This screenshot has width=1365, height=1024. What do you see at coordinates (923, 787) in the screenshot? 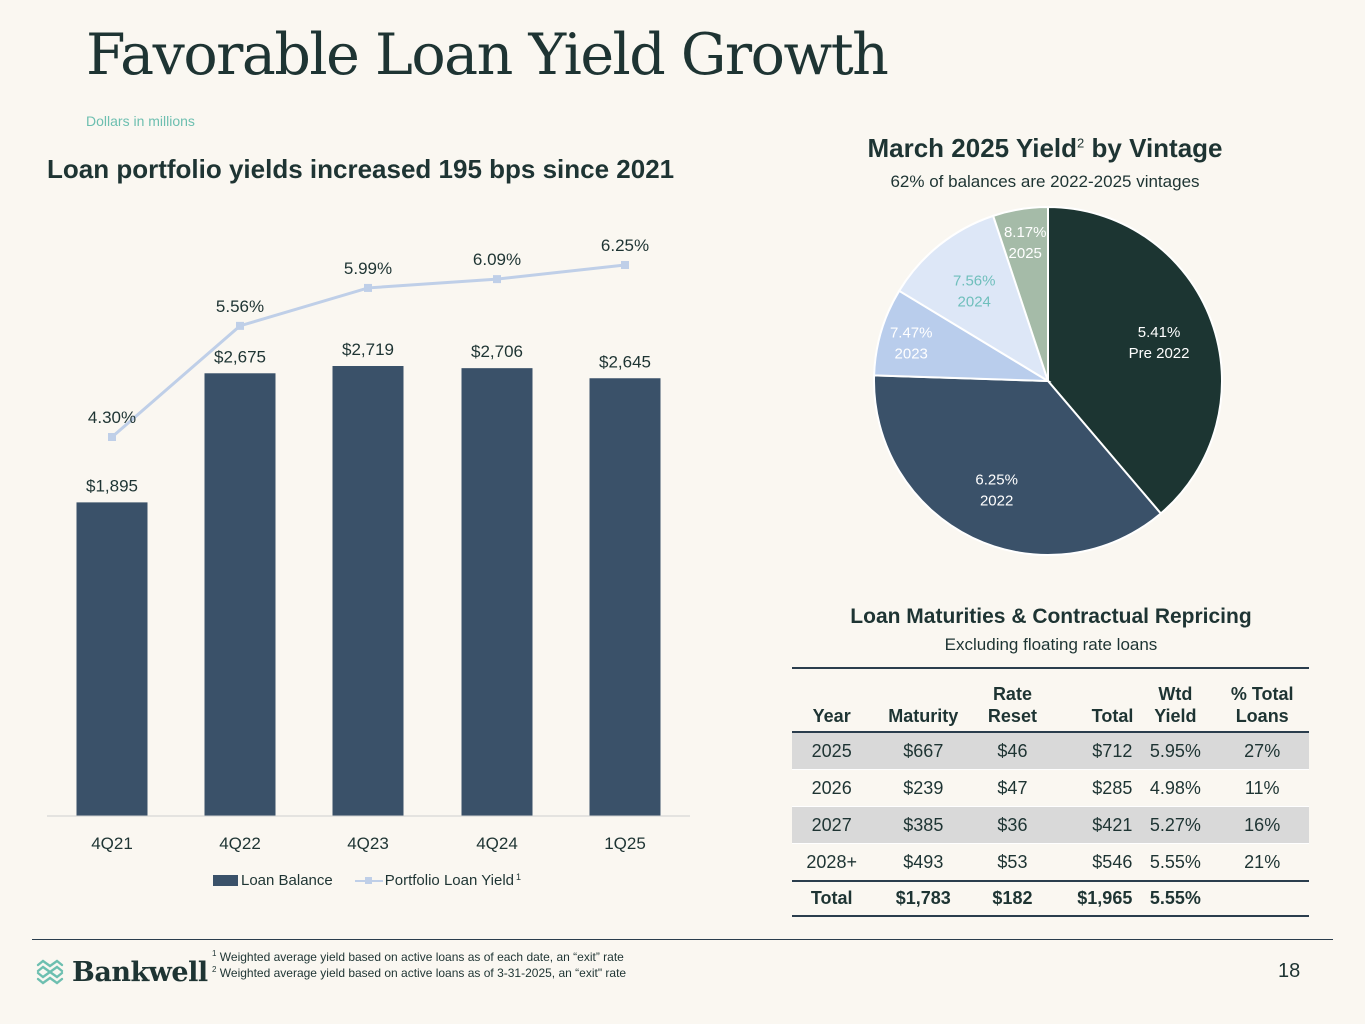
I see `table-cell: $239` at bounding box center [923, 787].